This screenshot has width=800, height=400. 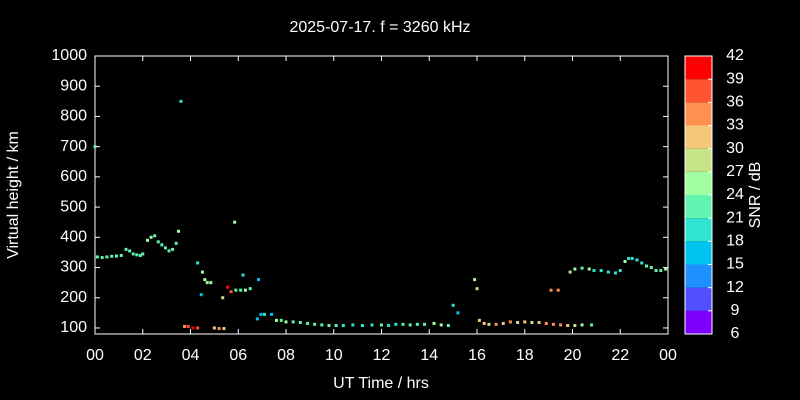 What do you see at coordinates (735, 148) in the screenshot?
I see `colorbar-tick-label: 30` at bounding box center [735, 148].